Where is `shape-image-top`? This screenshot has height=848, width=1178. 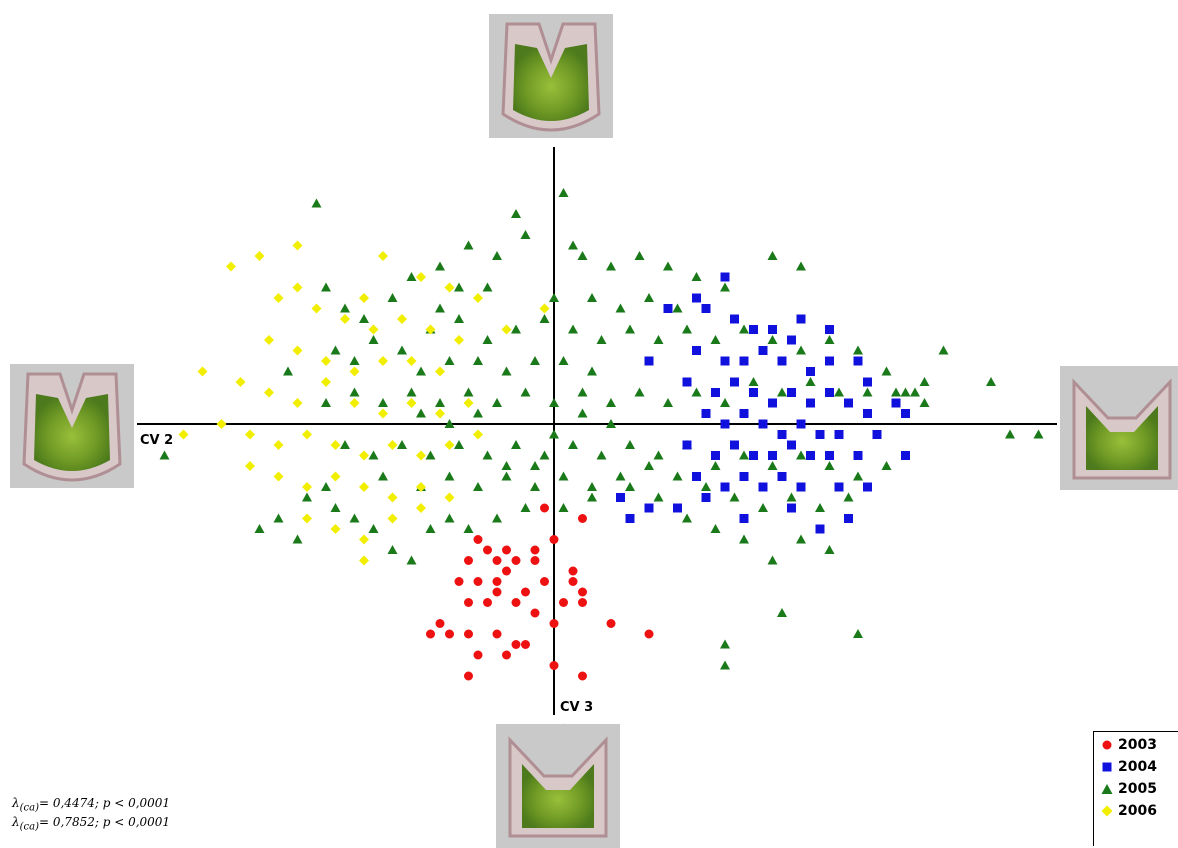 shape-image-top is located at coordinates (551, 76).